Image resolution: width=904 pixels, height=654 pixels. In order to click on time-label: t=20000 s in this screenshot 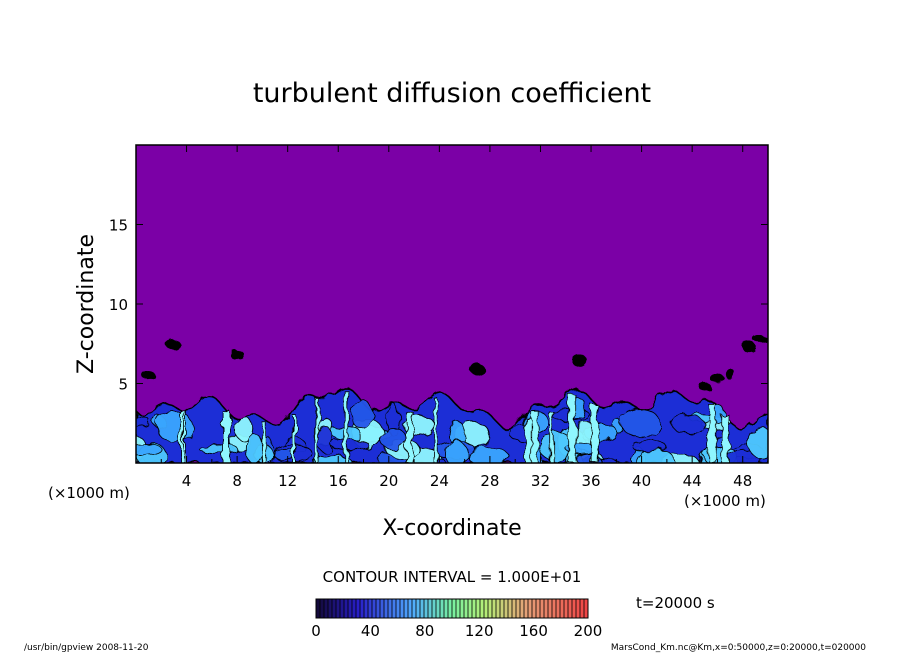, I will do `click(675, 603)`.